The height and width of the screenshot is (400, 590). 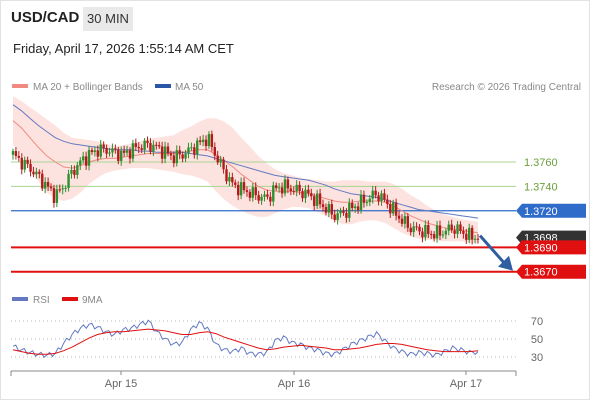 I want to click on rsi9-swatch, so click(x=70, y=299).